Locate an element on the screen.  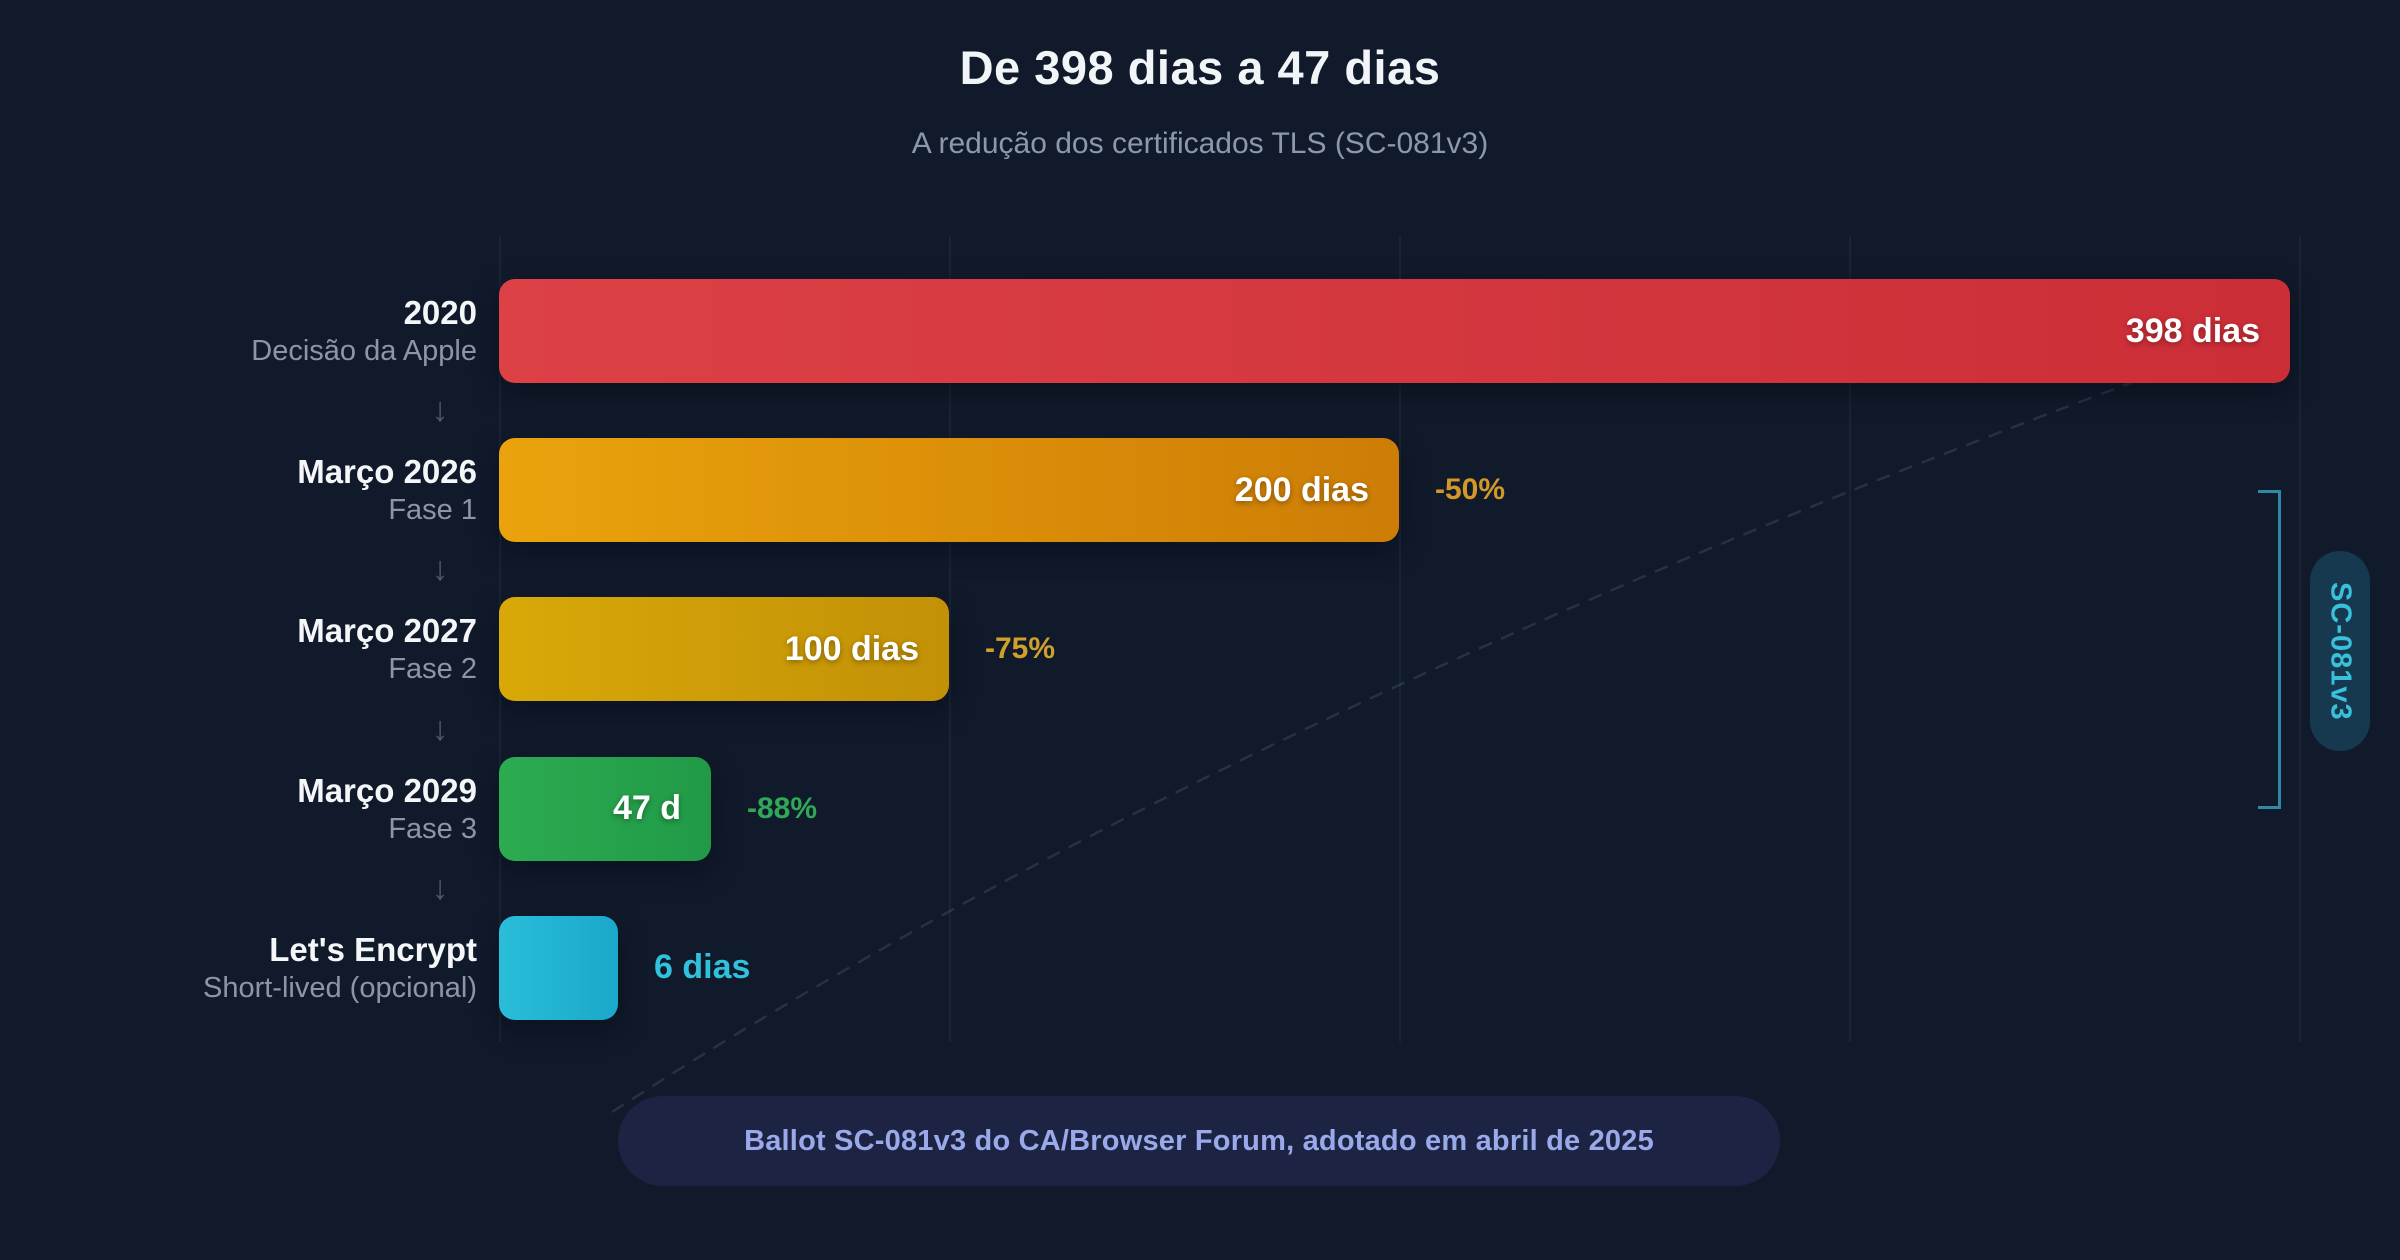
phase-bracket-tick-top is located at coordinates (2269, 492).